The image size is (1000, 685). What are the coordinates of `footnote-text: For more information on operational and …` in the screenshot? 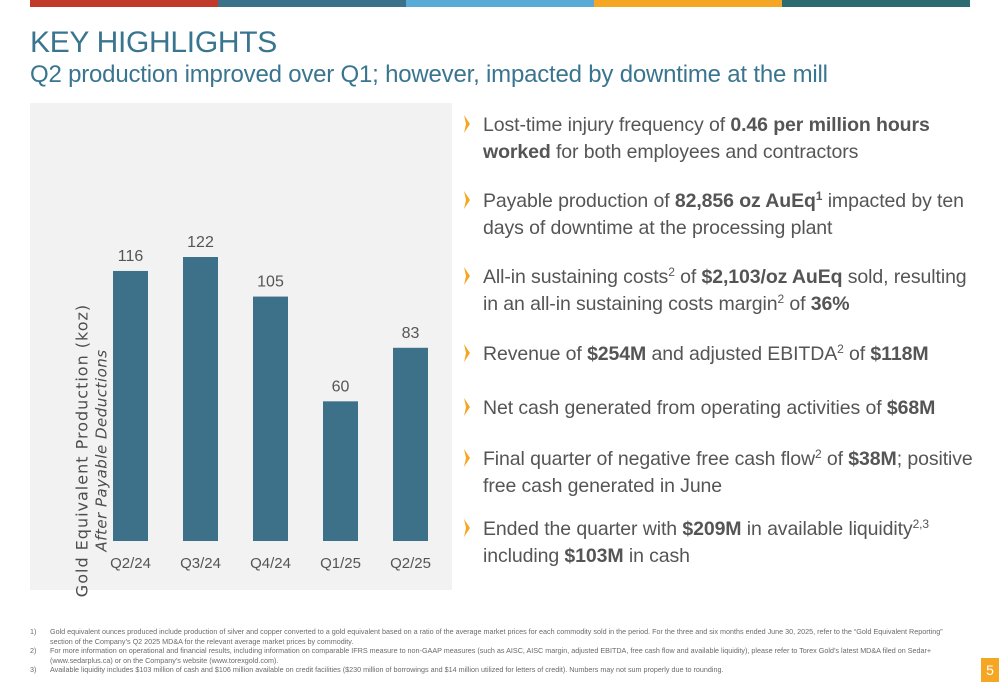 It's located at (491, 655).